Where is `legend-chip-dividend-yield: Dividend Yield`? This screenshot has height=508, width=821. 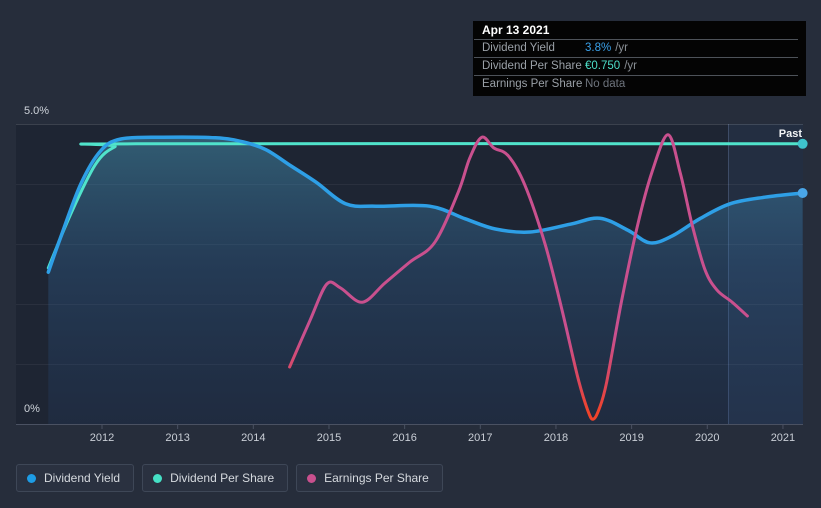
legend-chip-dividend-yield: Dividend Yield is located at coordinates (75, 478).